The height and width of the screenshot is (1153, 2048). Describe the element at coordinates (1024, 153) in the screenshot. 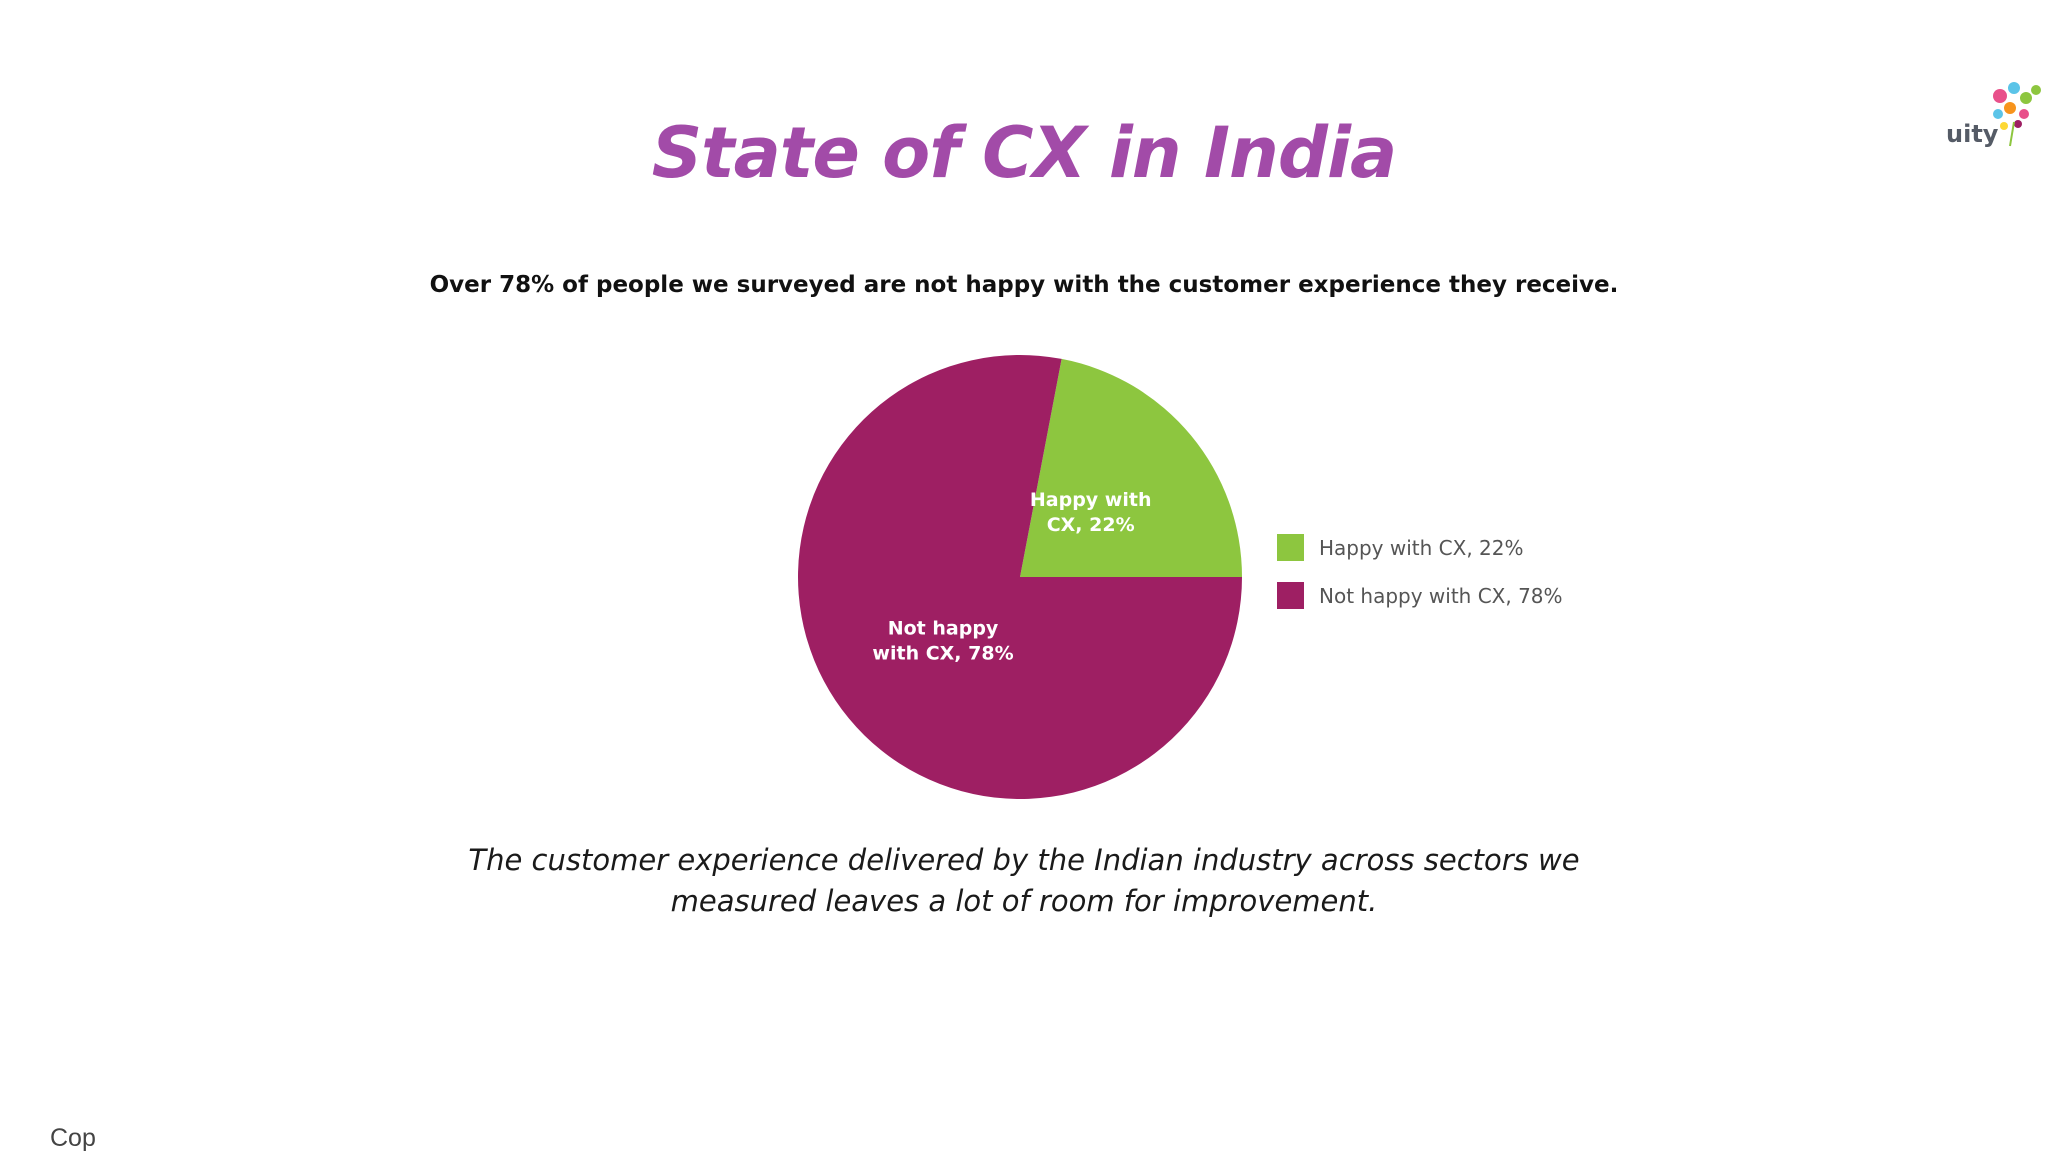

I see `slide-title: State of CX in India` at that location.